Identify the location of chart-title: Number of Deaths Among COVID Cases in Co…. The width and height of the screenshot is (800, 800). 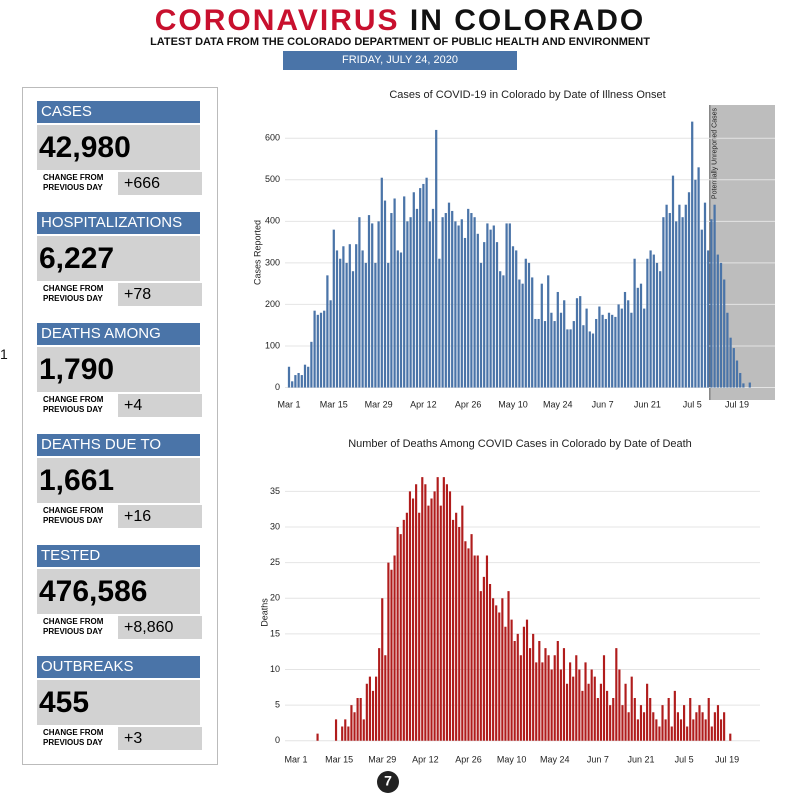
(520, 444).